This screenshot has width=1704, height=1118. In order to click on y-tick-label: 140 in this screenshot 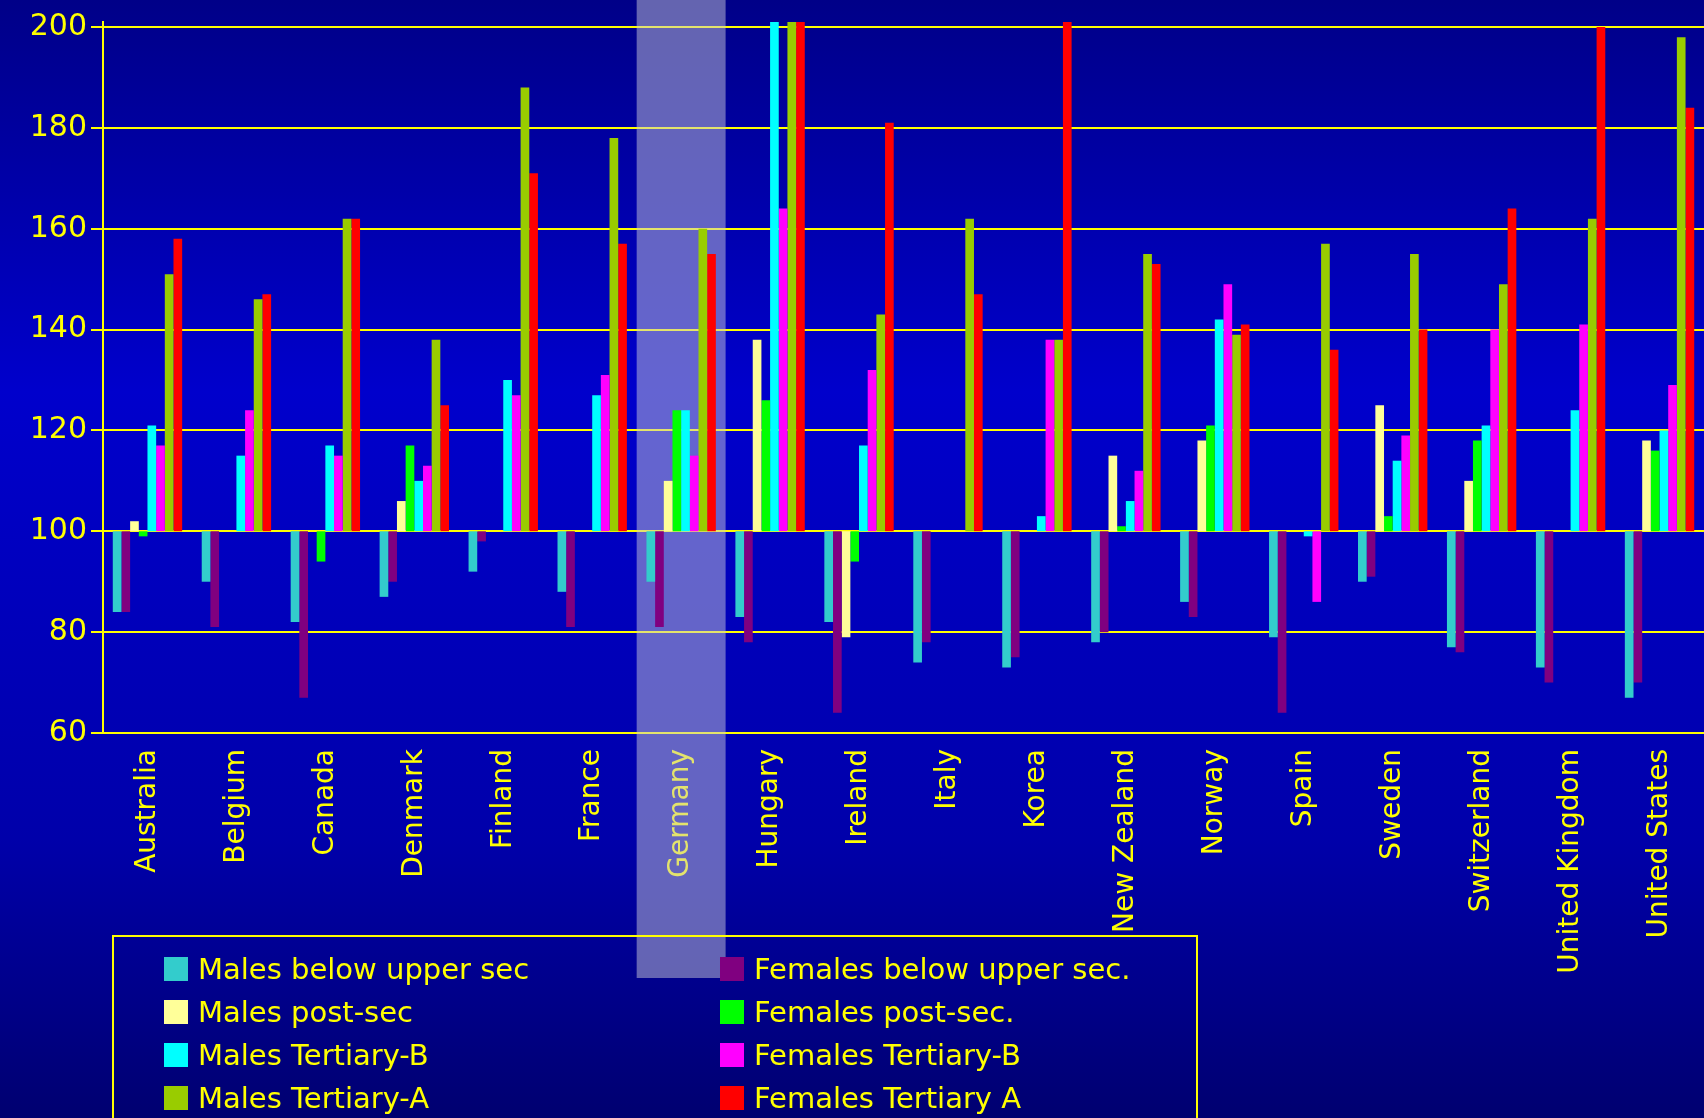, I will do `click(58, 327)`.